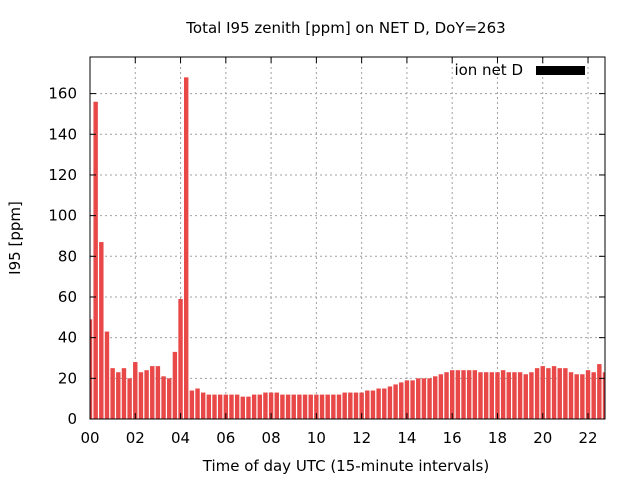 The height and width of the screenshot is (480, 640). Describe the element at coordinates (62, 216) in the screenshot. I see `y-tick-label: 100` at that location.